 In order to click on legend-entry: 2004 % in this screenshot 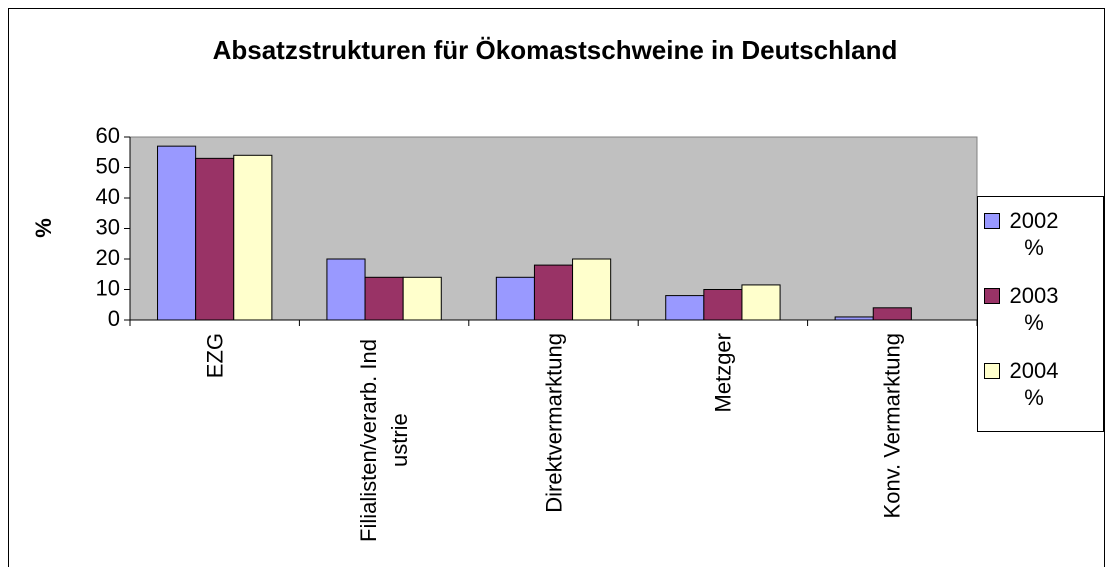, I will do `click(1024, 384)`.